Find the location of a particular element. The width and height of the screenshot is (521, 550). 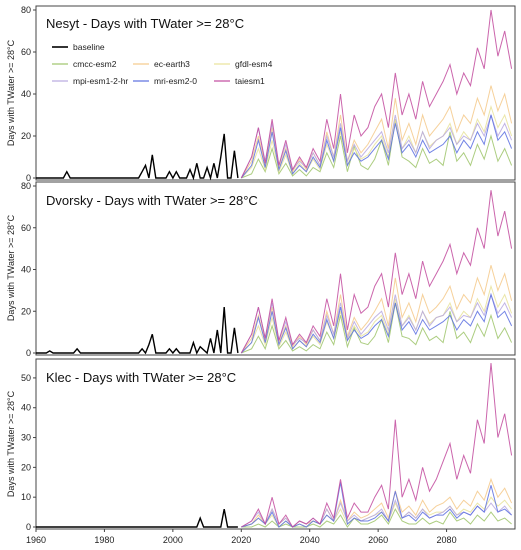

y-ticks: 0 10 20 30 40 50 is located at coordinates (28, 452).